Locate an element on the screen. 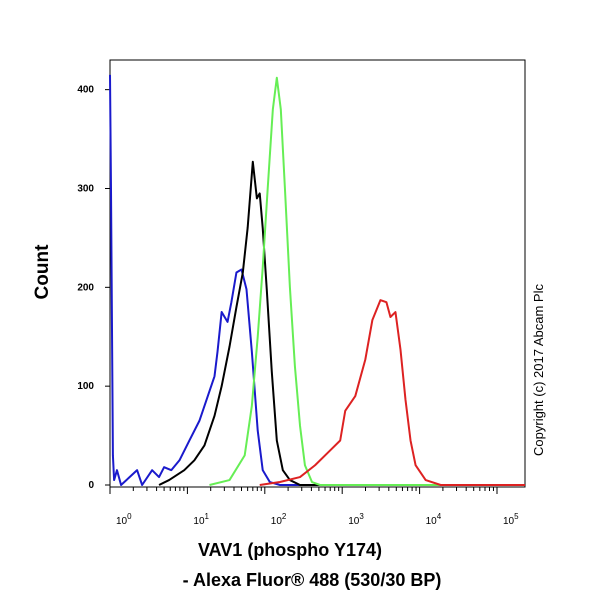 Image resolution: width=600 pixels, height=600 pixels. x-axis-label: - Alexa Fluor® 488 (530/30 BP) is located at coordinates (312, 580).